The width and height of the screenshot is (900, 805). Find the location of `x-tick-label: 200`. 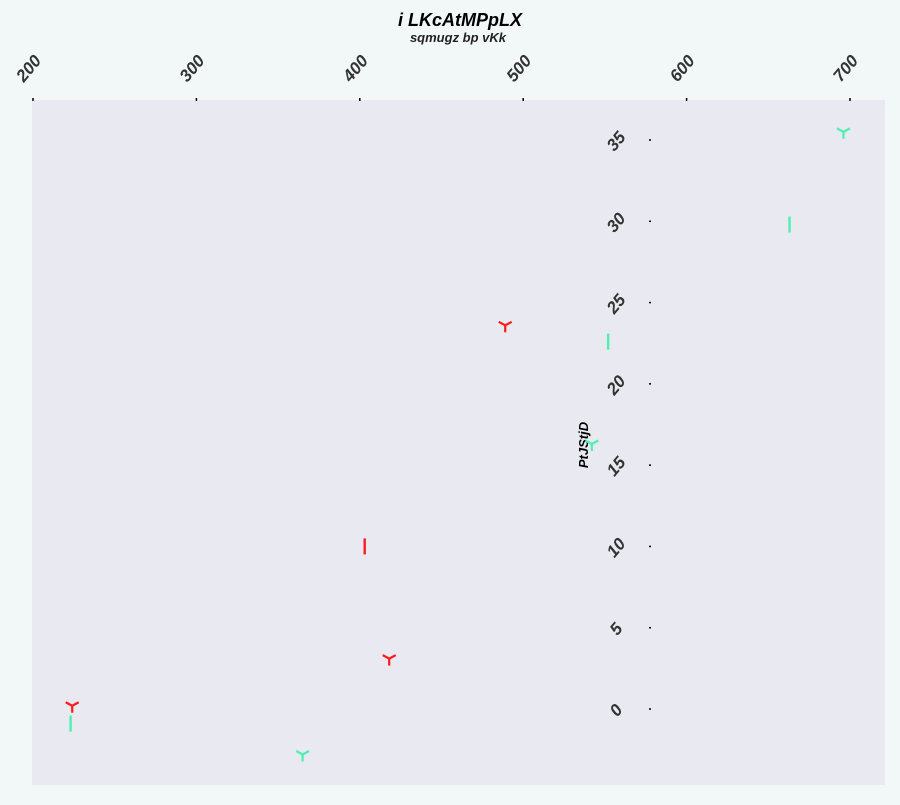

x-tick-label: 200 is located at coordinates (29, 68).